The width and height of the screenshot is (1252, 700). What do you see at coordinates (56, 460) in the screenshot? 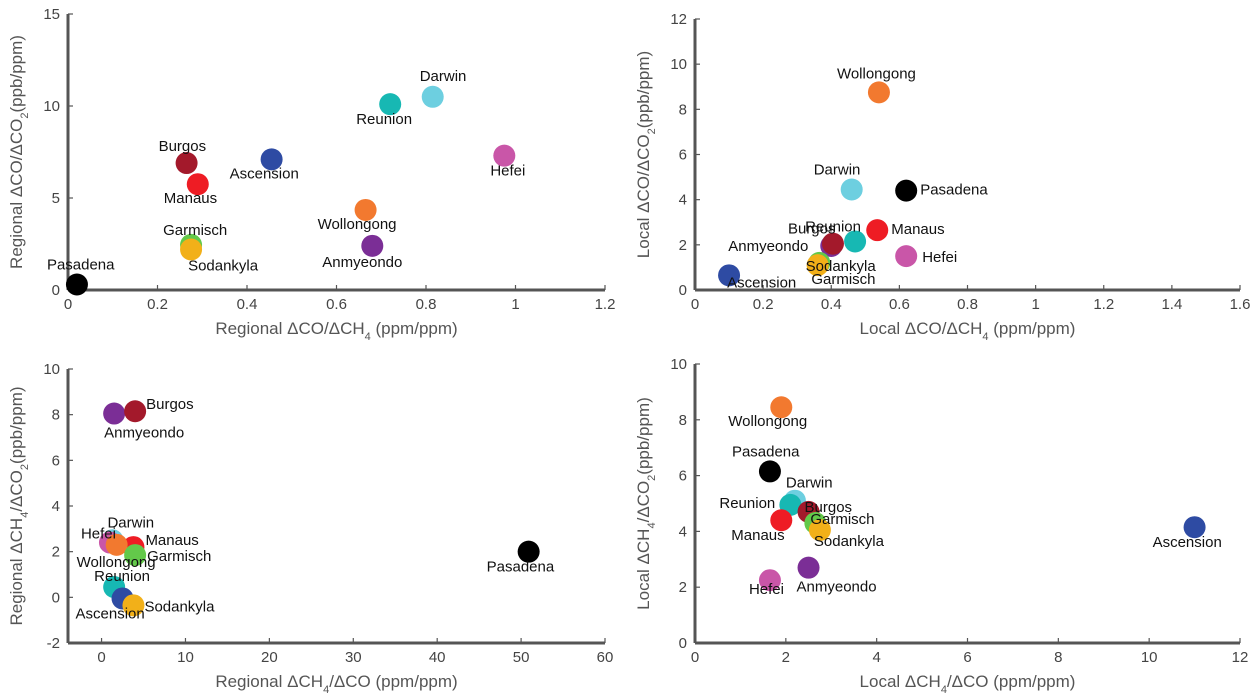
I see `y-tick-label: 6` at bounding box center [56, 460].